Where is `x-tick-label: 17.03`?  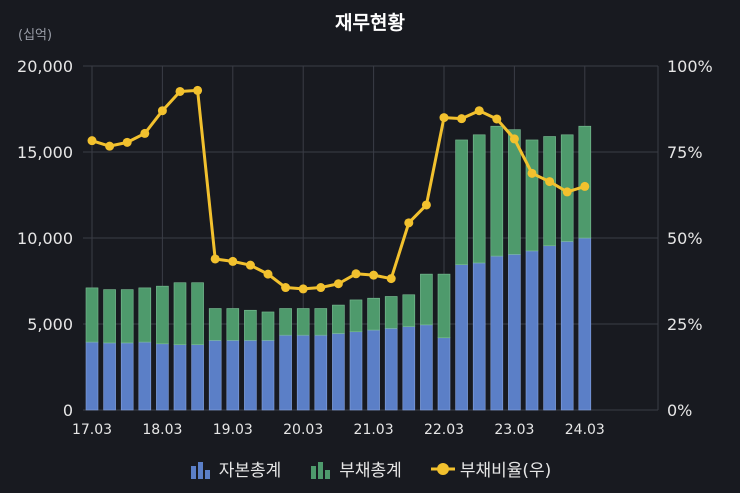
x-tick-label: 17.03 is located at coordinates (92, 430).